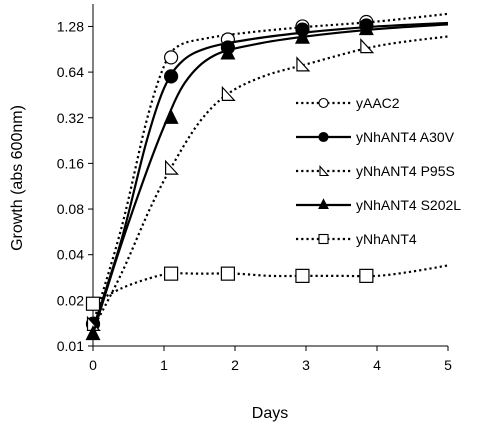 The width and height of the screenshot is (485, 429). I want to click on legend-label: yNhANT4, so click(386, 239).